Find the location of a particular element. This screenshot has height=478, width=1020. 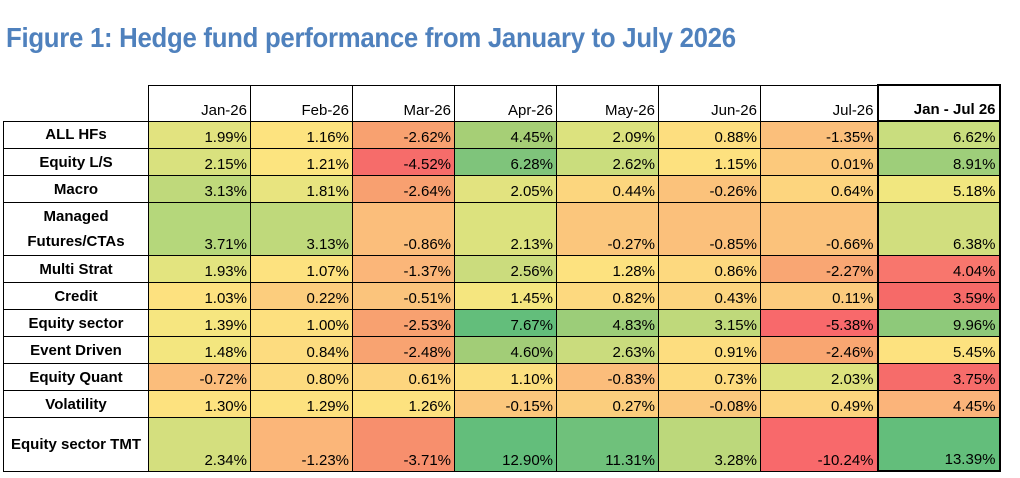

value-cell: -10.24% is located at coordinates (819, 444).